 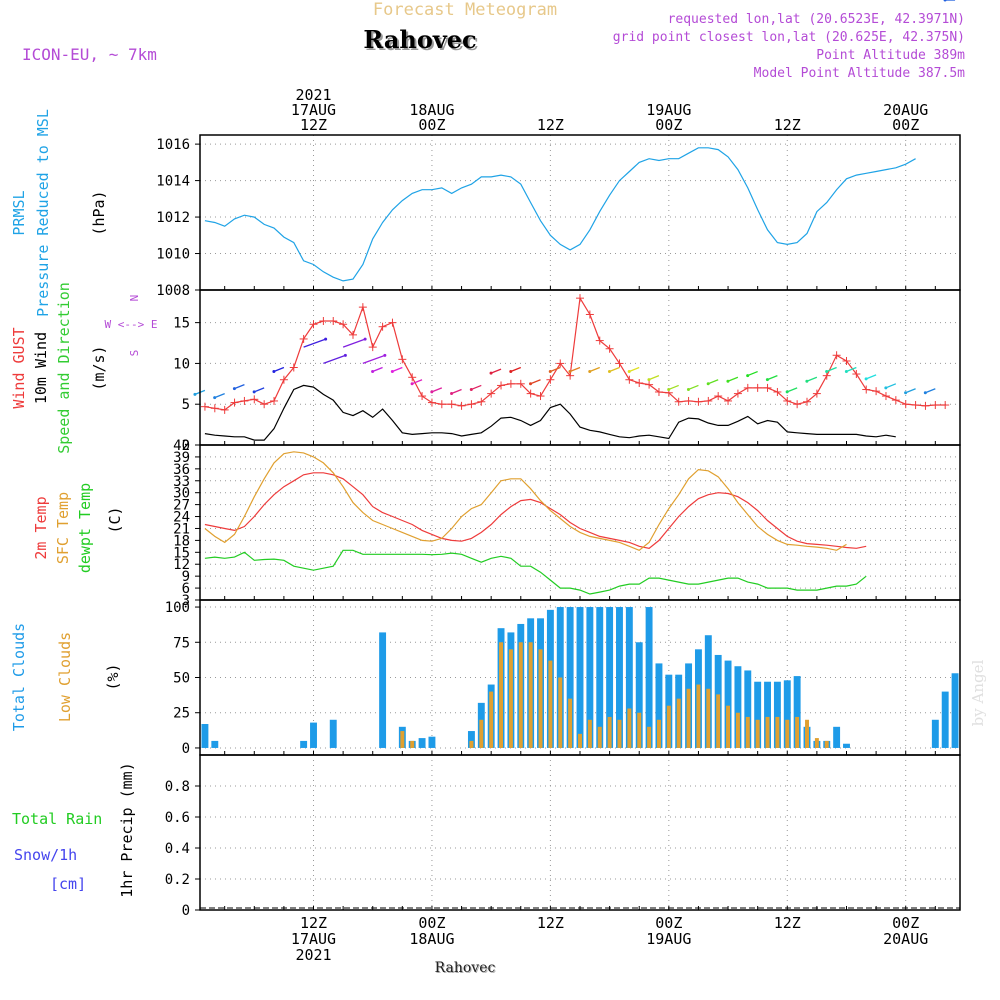 What do you see at coordinates (313, 939) in the screenshot?
I see `bottom-time-label: 17AUG` at bounding box center [313, 939].